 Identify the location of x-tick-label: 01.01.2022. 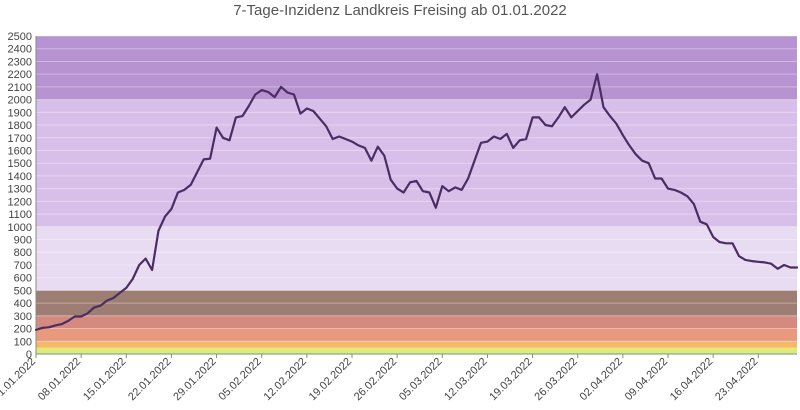
(19, 379).